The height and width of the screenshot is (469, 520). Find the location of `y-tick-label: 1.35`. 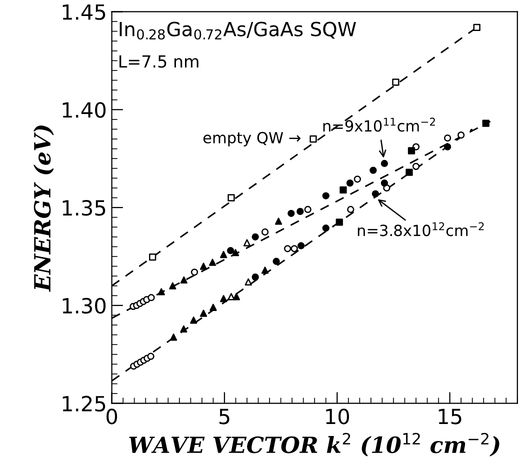

y-tick-label: 1.35 is located at coordinates (84, 208).